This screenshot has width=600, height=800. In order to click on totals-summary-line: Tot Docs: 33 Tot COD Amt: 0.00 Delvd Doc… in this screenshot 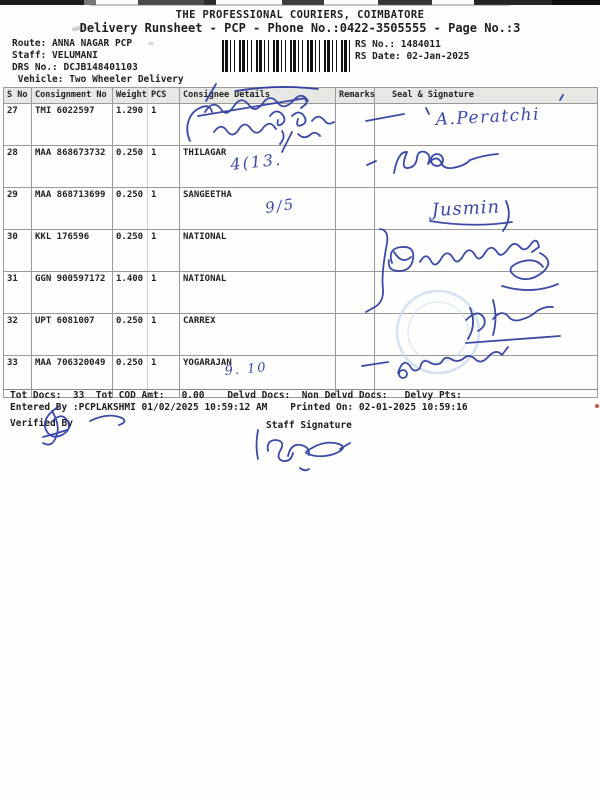, I will do `click(236, 395)`.